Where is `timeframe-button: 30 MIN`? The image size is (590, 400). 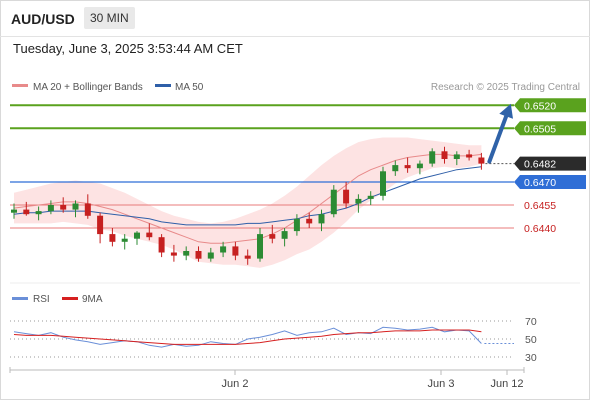 timeframe-button: 30 MIN is located at coordinates (109, 18).